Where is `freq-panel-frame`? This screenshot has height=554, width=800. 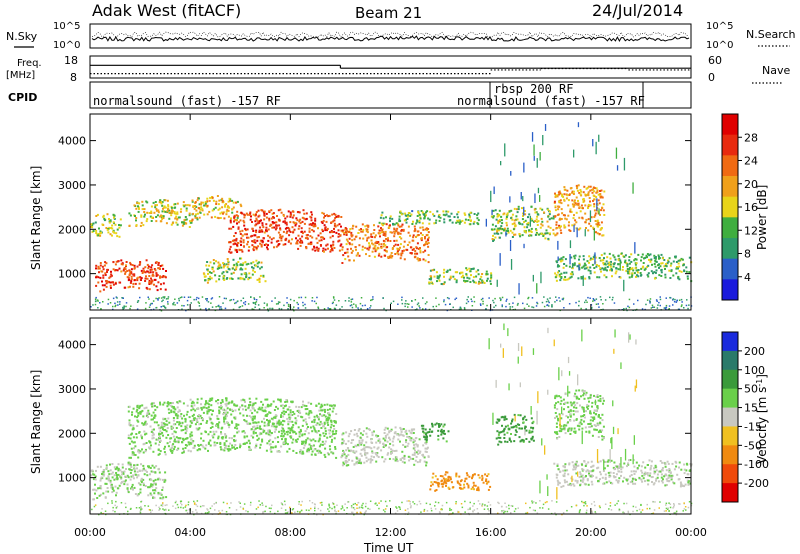 freq-panel-frame is located at coordinates (390, 67).